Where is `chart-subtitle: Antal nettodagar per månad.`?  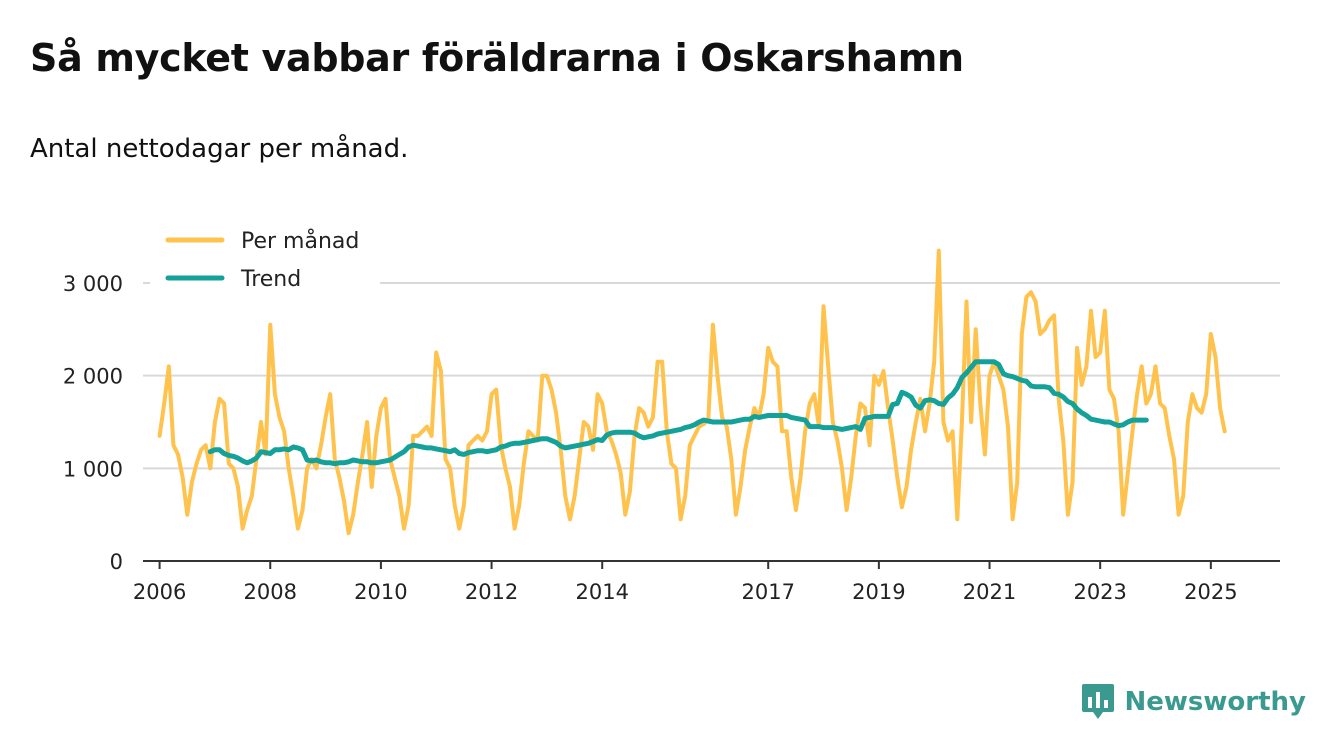
chart-subtitle: Antal nettodagar per månad. is located at coordinates (219, 149).